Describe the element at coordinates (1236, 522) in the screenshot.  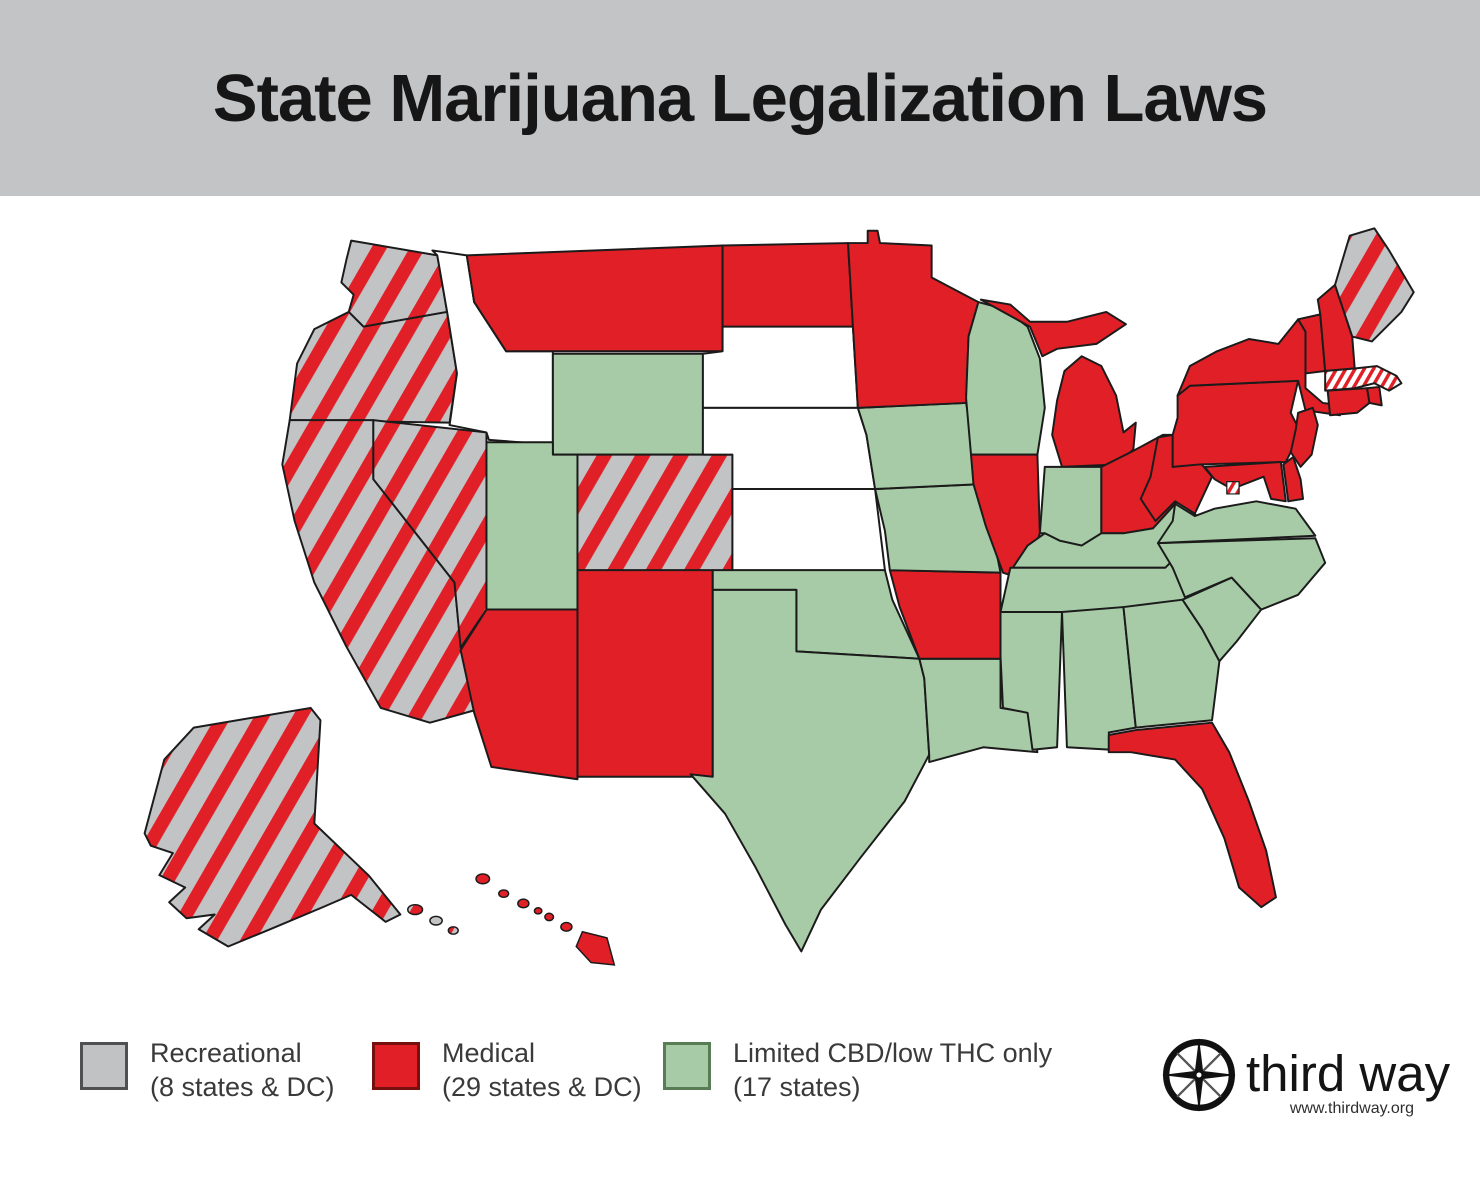
I see `state-va` at that location.